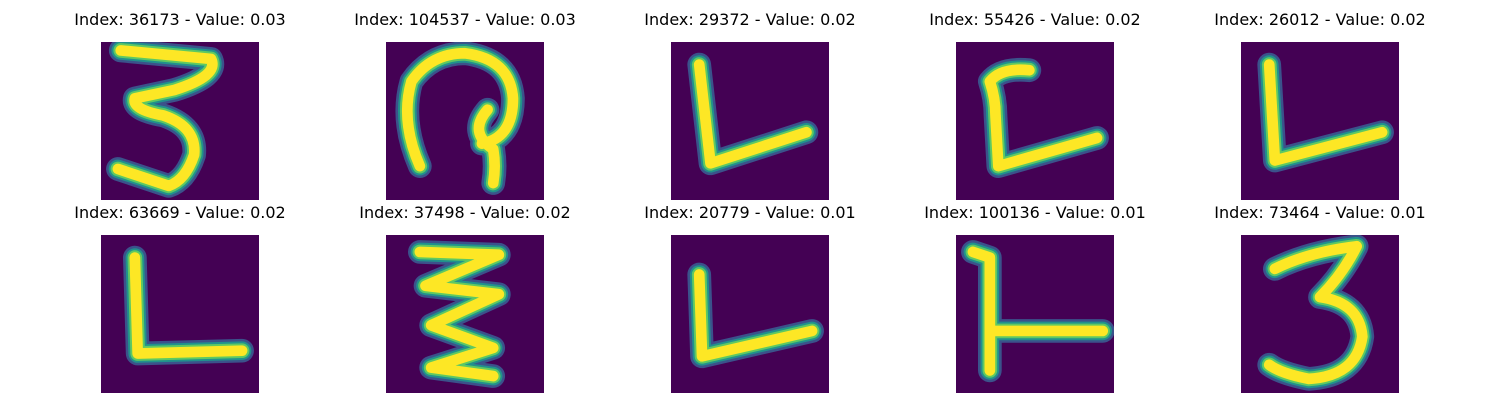 The width and height of the screenshot is (1500, 400). What do you see at coordinates (180, 19) in the screenshot?
I see `panel-title: Index: 36173 - Value: 0.03` at bounding box center [180, 19].